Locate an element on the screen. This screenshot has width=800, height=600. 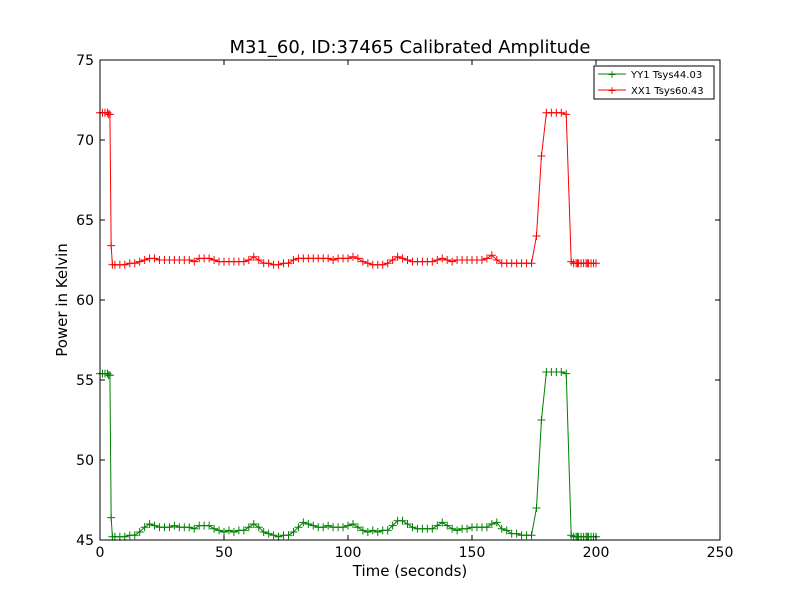
legend-entry-1: + XX1 Tsys60.43 is located at coordinates (651, 90).